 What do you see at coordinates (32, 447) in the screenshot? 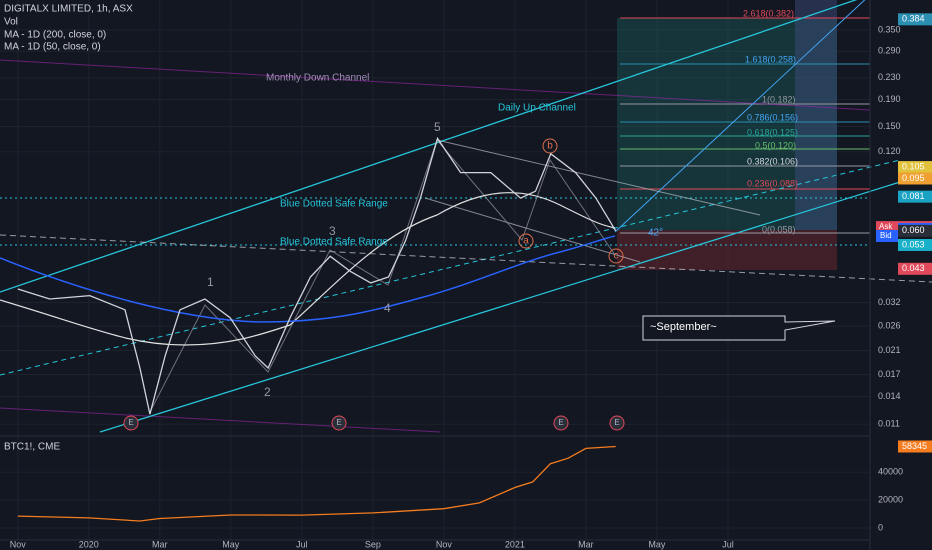
I see `btc-title: BTC1!, CME` at bounding box center [32, 447].